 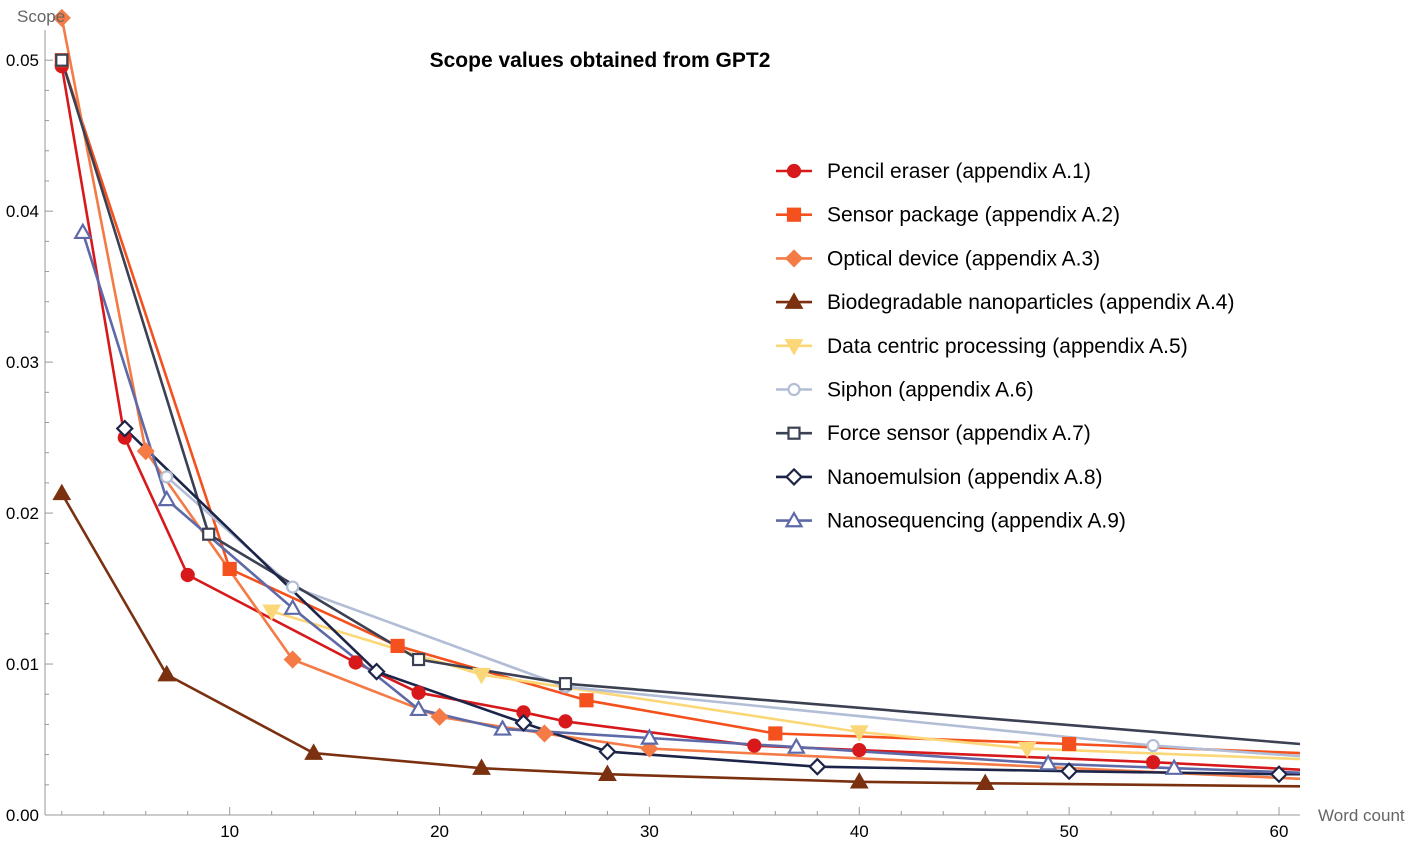 What do you see at coordinates (930, 390) in the screenshot?
I see `legend-label: Siphon (appendix A.6)` at bounding box center [930, 390].